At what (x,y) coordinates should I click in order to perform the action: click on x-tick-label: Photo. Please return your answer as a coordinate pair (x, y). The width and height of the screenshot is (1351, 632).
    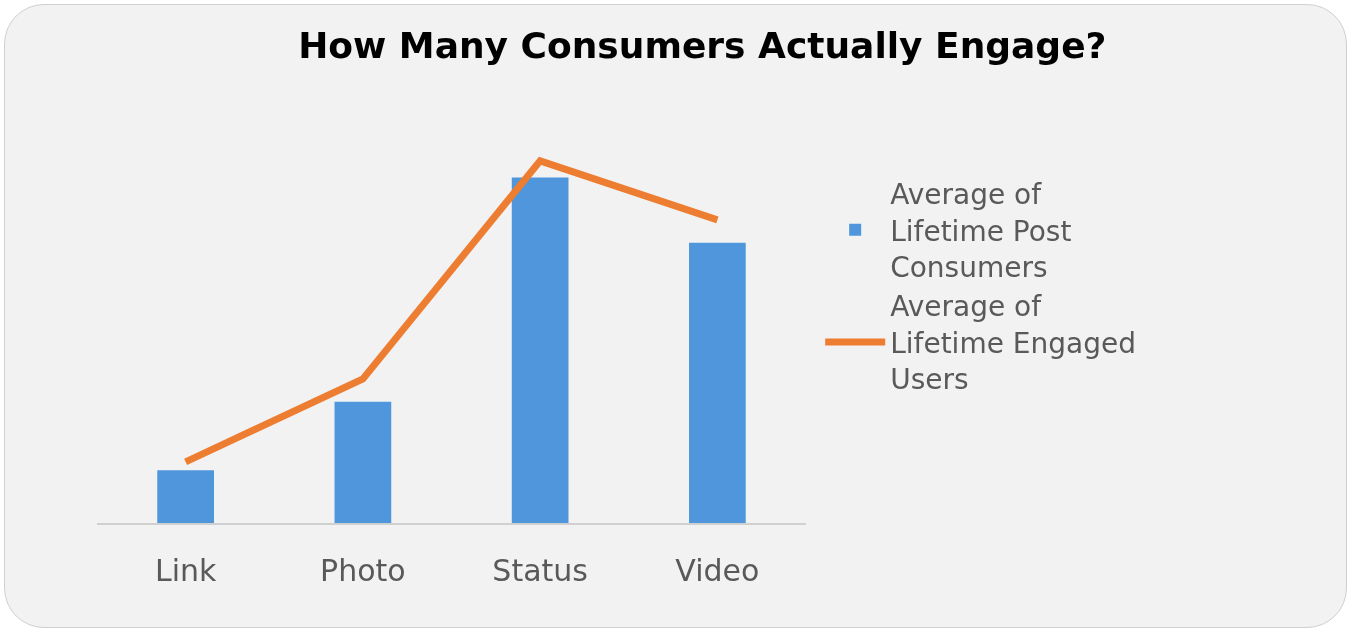
    Looking at the image, I should click on (363, 570).